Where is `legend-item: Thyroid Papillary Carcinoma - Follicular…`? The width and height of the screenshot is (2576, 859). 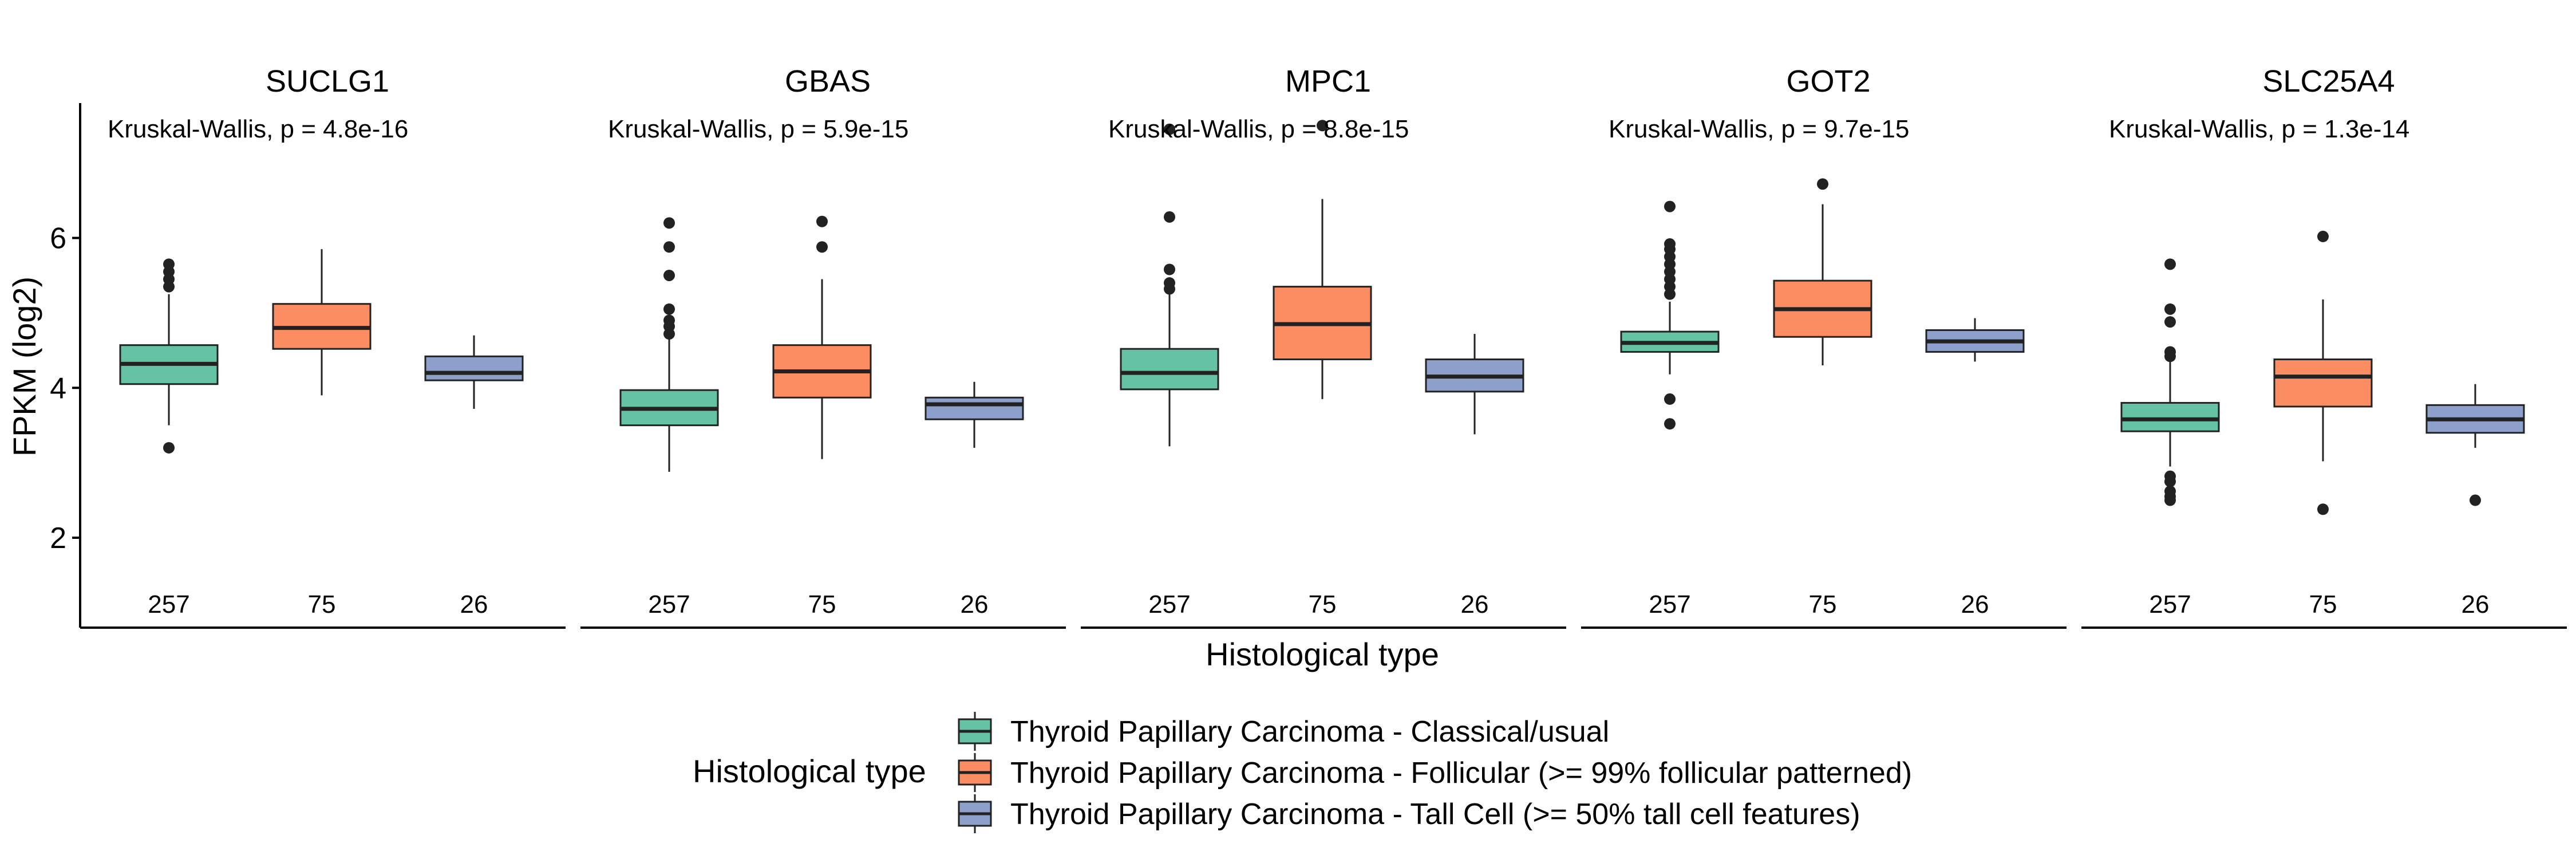 legend-item: Thyroid Papillary Carcinoma - Follicular… is located at coordinates (1435, 772).